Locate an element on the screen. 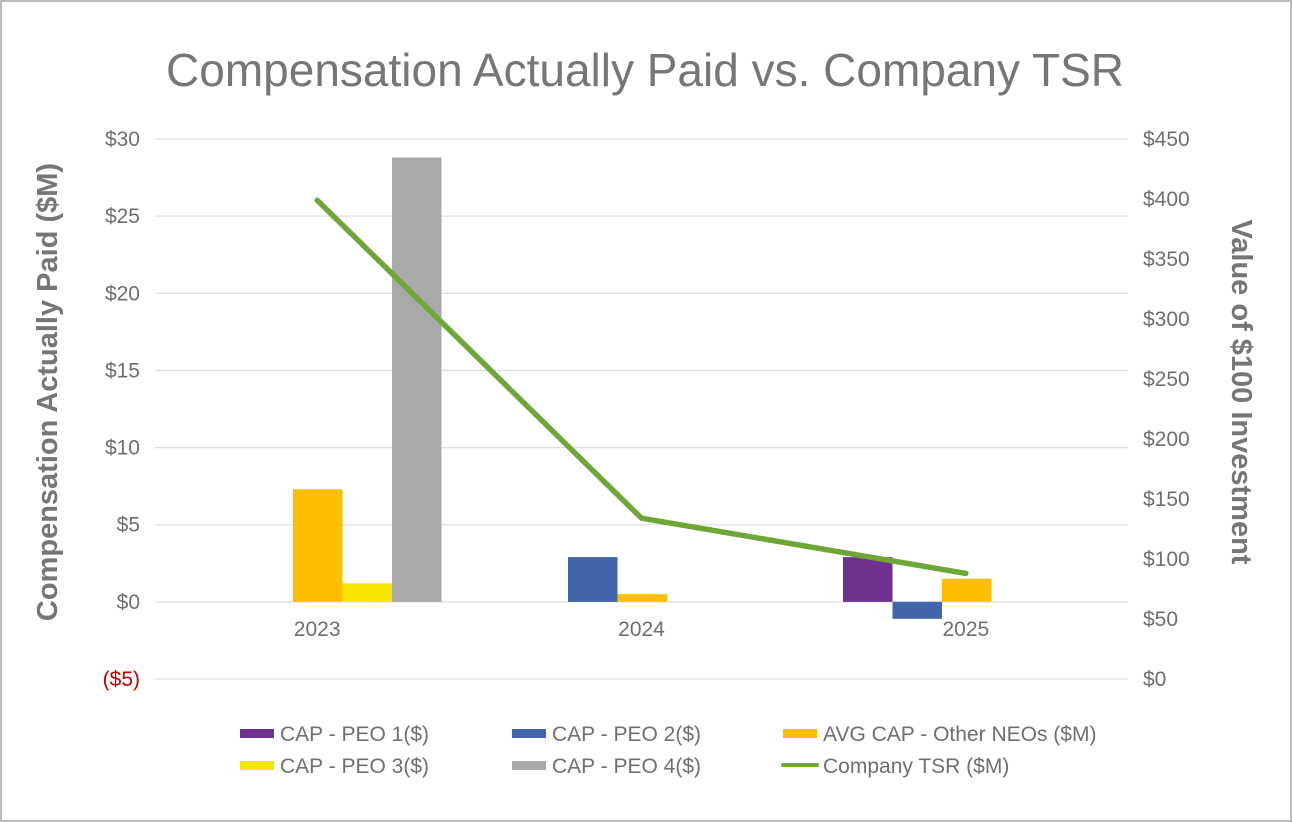  y2-axis-title: Value of $100 Investment is located at coordinates (1241, 392).